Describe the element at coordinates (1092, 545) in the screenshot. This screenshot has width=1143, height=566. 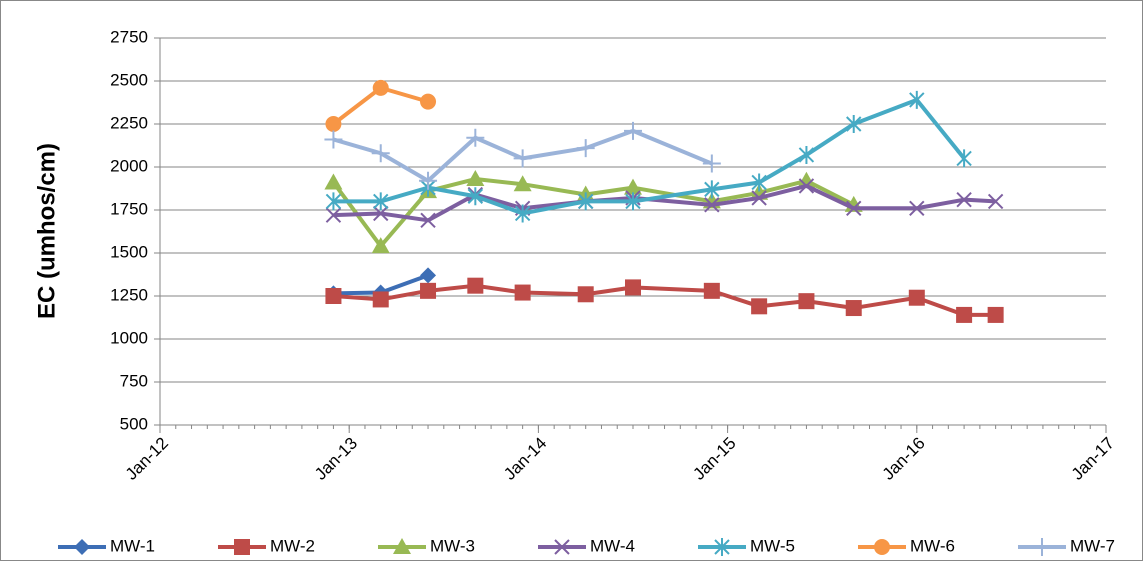
I see `legend-label: MW-7` at that location.